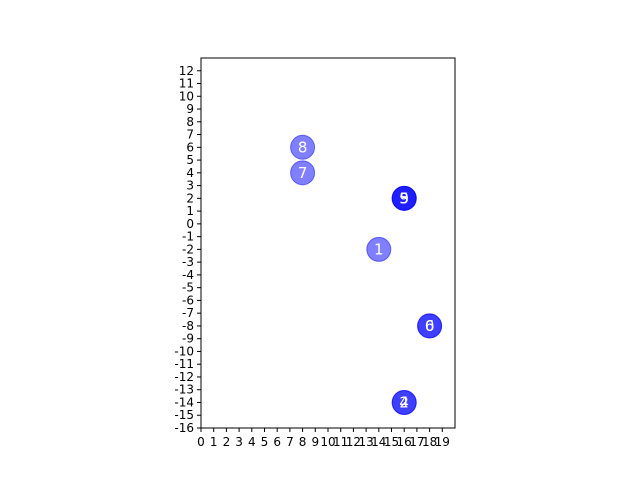 Image resolution: width=640 pixels, height=480 pixels. I want to click on y-tick-label: 8, so click(190, 122).